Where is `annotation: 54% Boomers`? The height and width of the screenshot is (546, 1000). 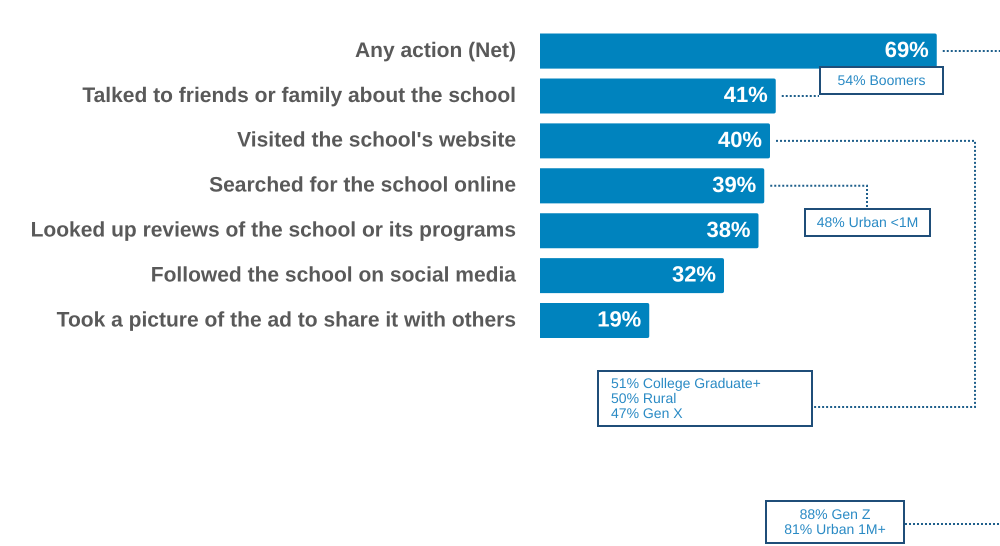
annotation: 54% Boomers is located at coordinates (881, 80).